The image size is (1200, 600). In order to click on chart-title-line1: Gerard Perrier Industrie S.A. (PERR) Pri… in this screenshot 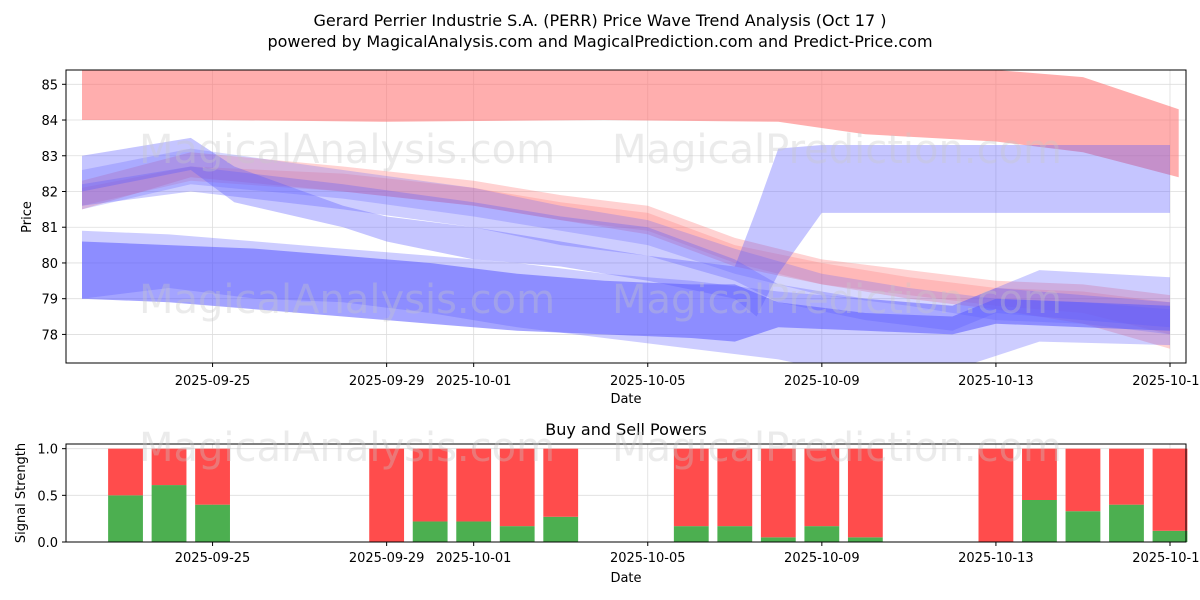, I will do `click(600, 20)`.